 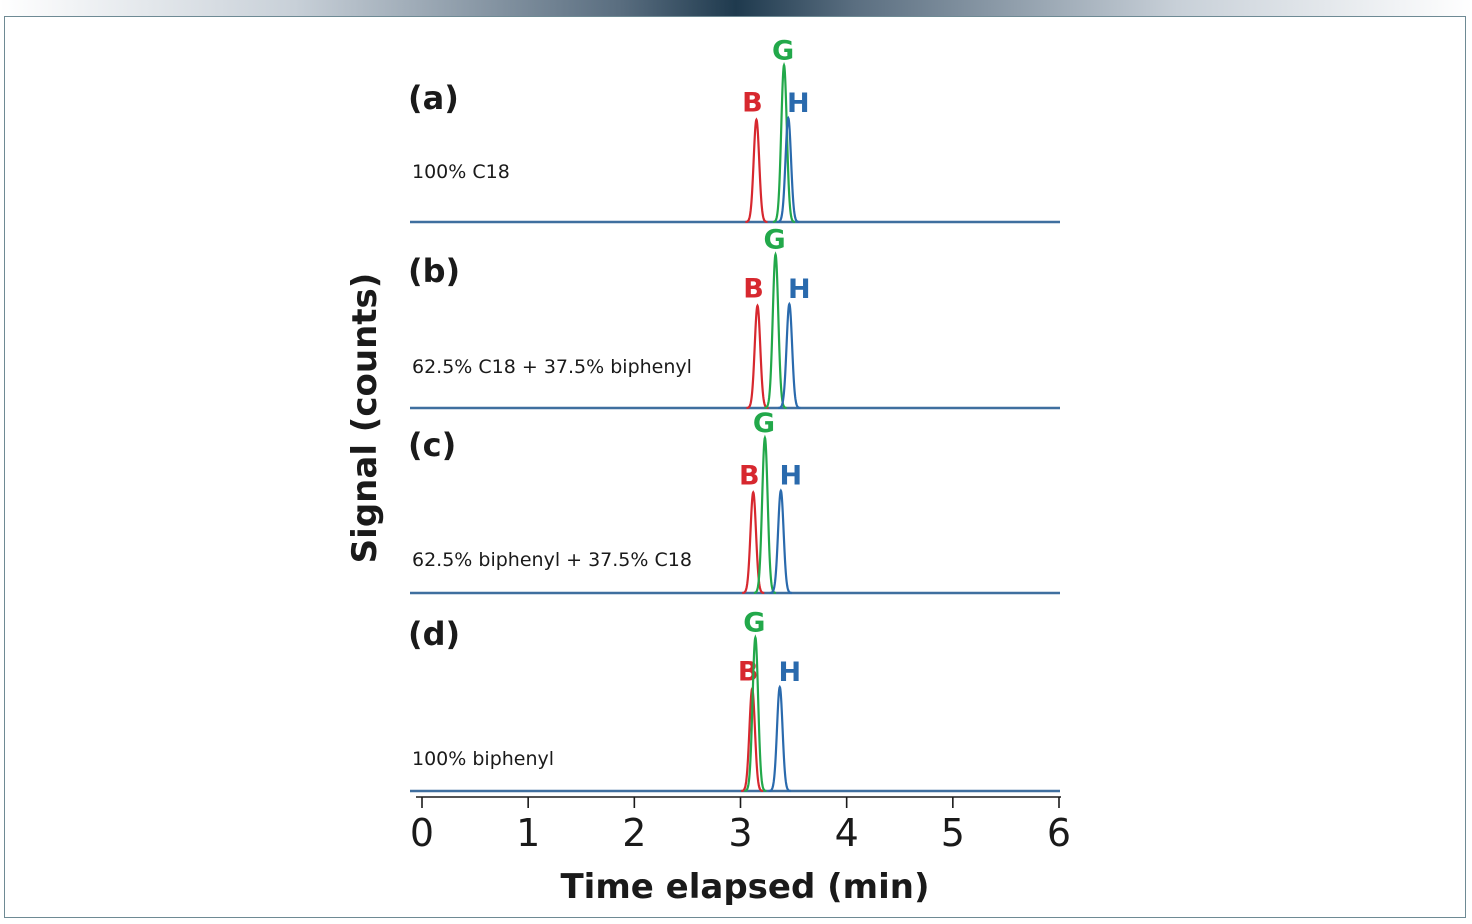 What do you see at coordinates (736, 9) in the screenshot?
I see `top-gradient-bar` at bounding box center [736, 9].